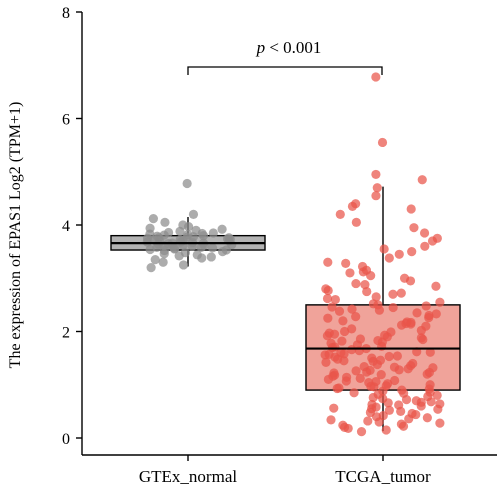 This screenshot has width=500, height=492. Describe the element at coordinates (383, 476) in the screenshot. I see `x-category-label: TCGA_tumor` at that location.